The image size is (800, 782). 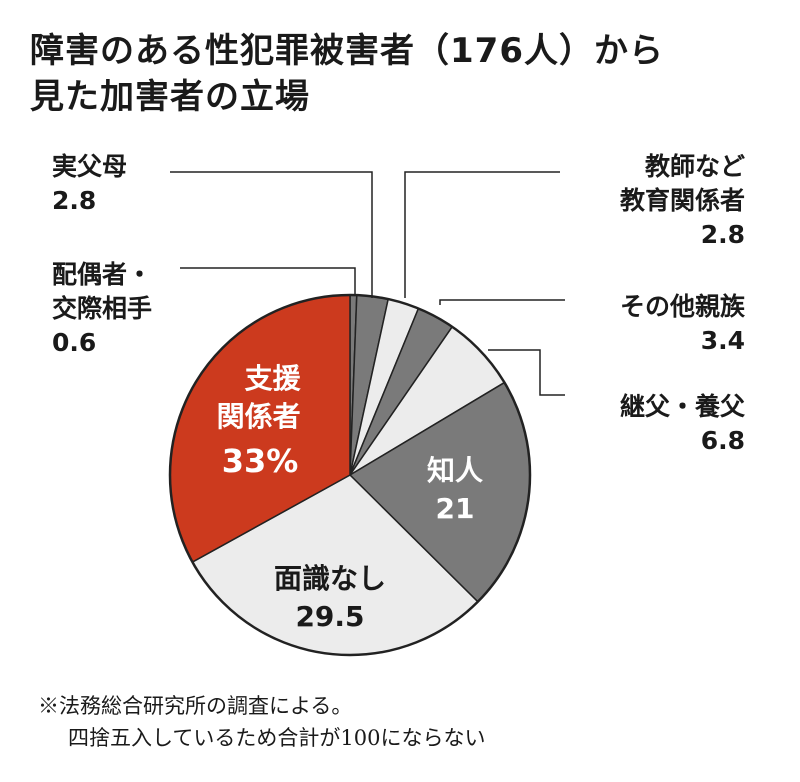 I want to click on title-line-1: 障害のある性犯罪被害者（176人）から, so click(x=347, y=51).